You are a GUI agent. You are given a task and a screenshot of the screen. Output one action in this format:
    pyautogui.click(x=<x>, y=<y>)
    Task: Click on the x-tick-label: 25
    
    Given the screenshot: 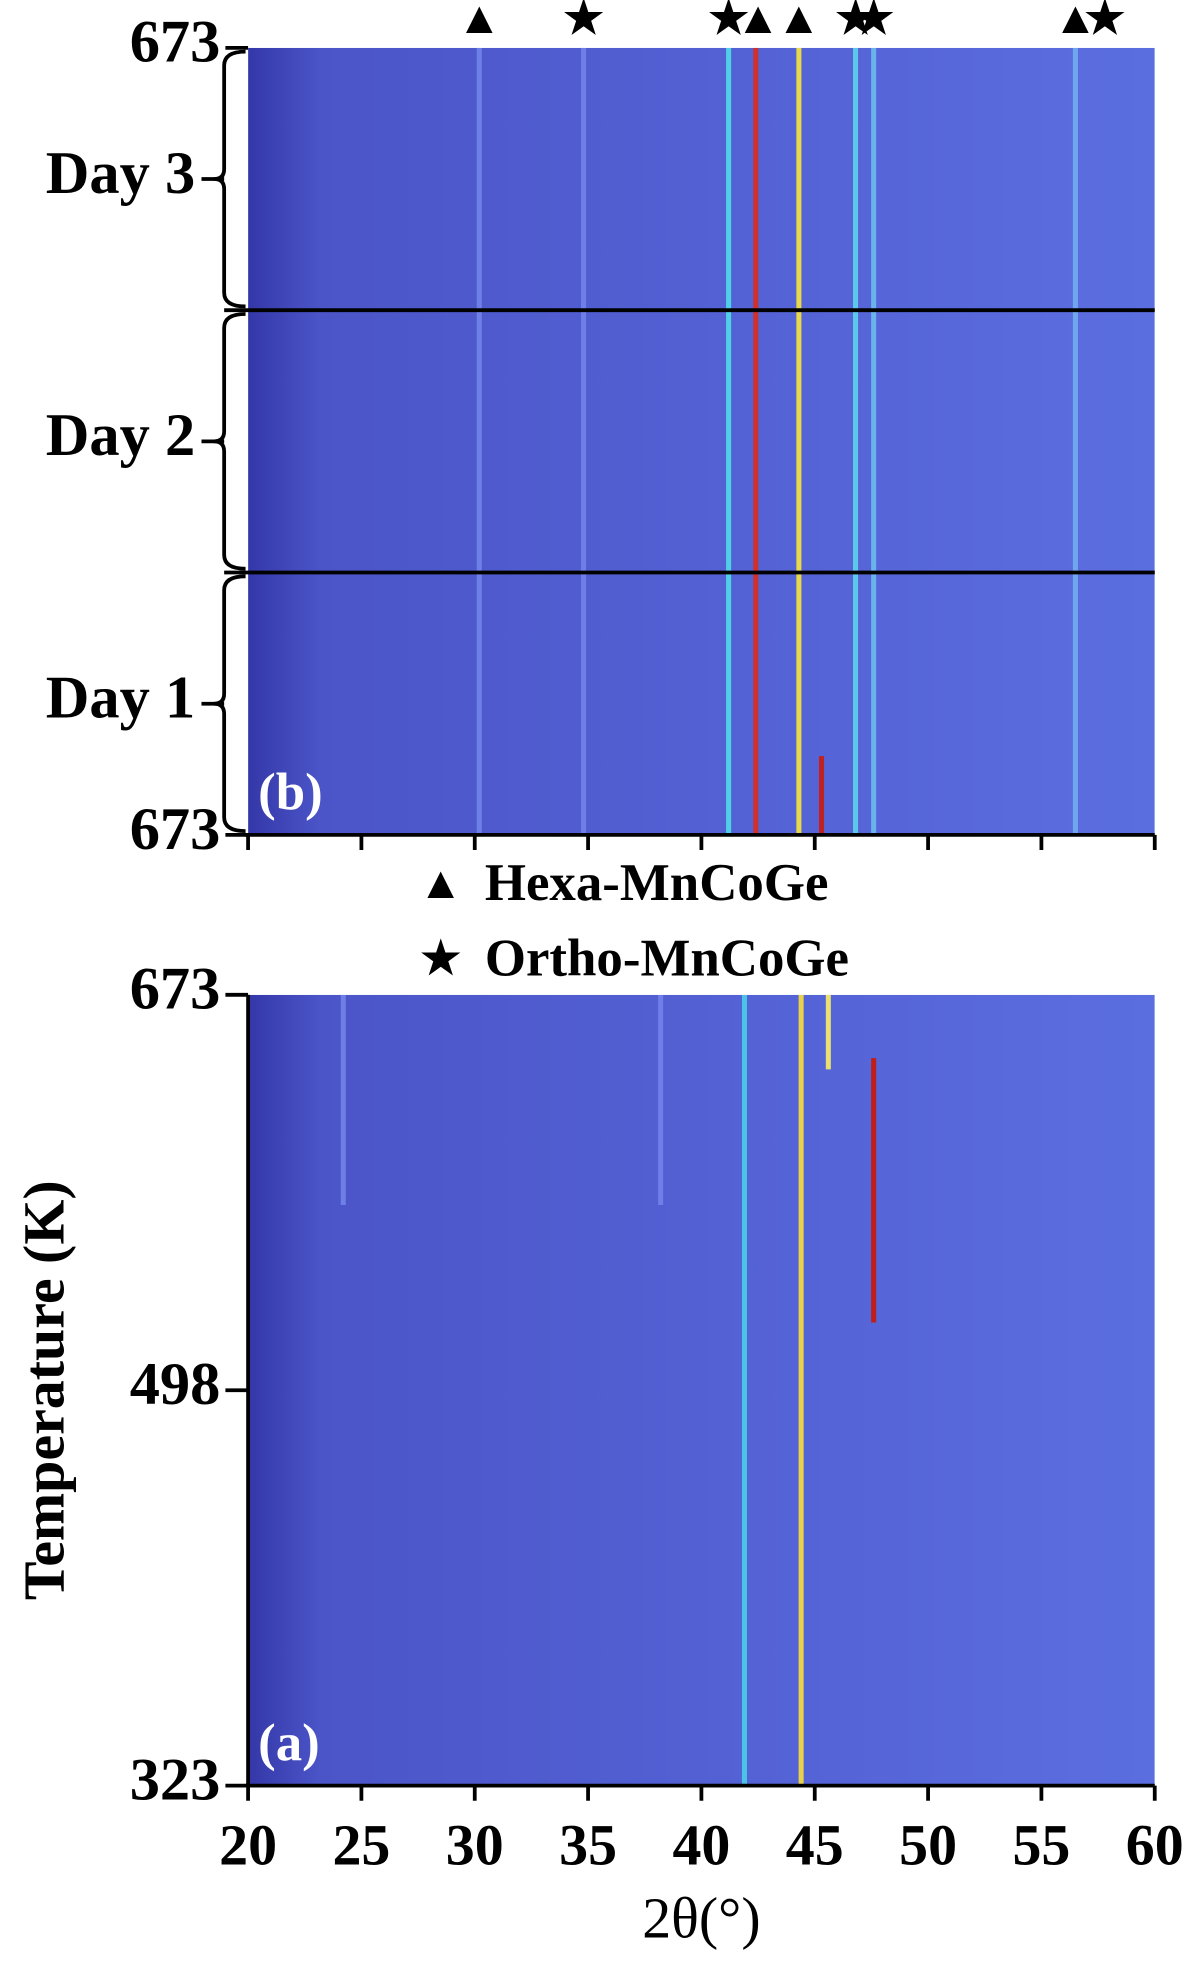 What is the action you would take?
    pyautogui.click(x=361, y=1844)
    